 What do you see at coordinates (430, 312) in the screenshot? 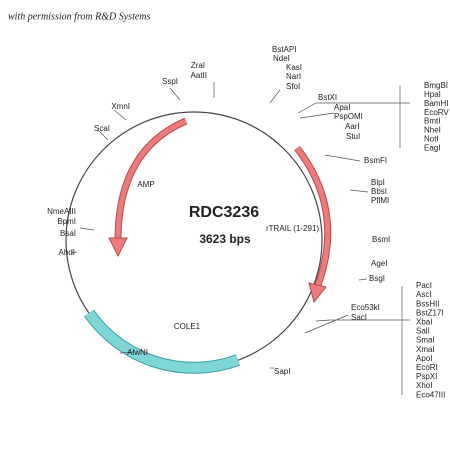
I see `site-label: BstZ17I` at bounding box center [430, 312].